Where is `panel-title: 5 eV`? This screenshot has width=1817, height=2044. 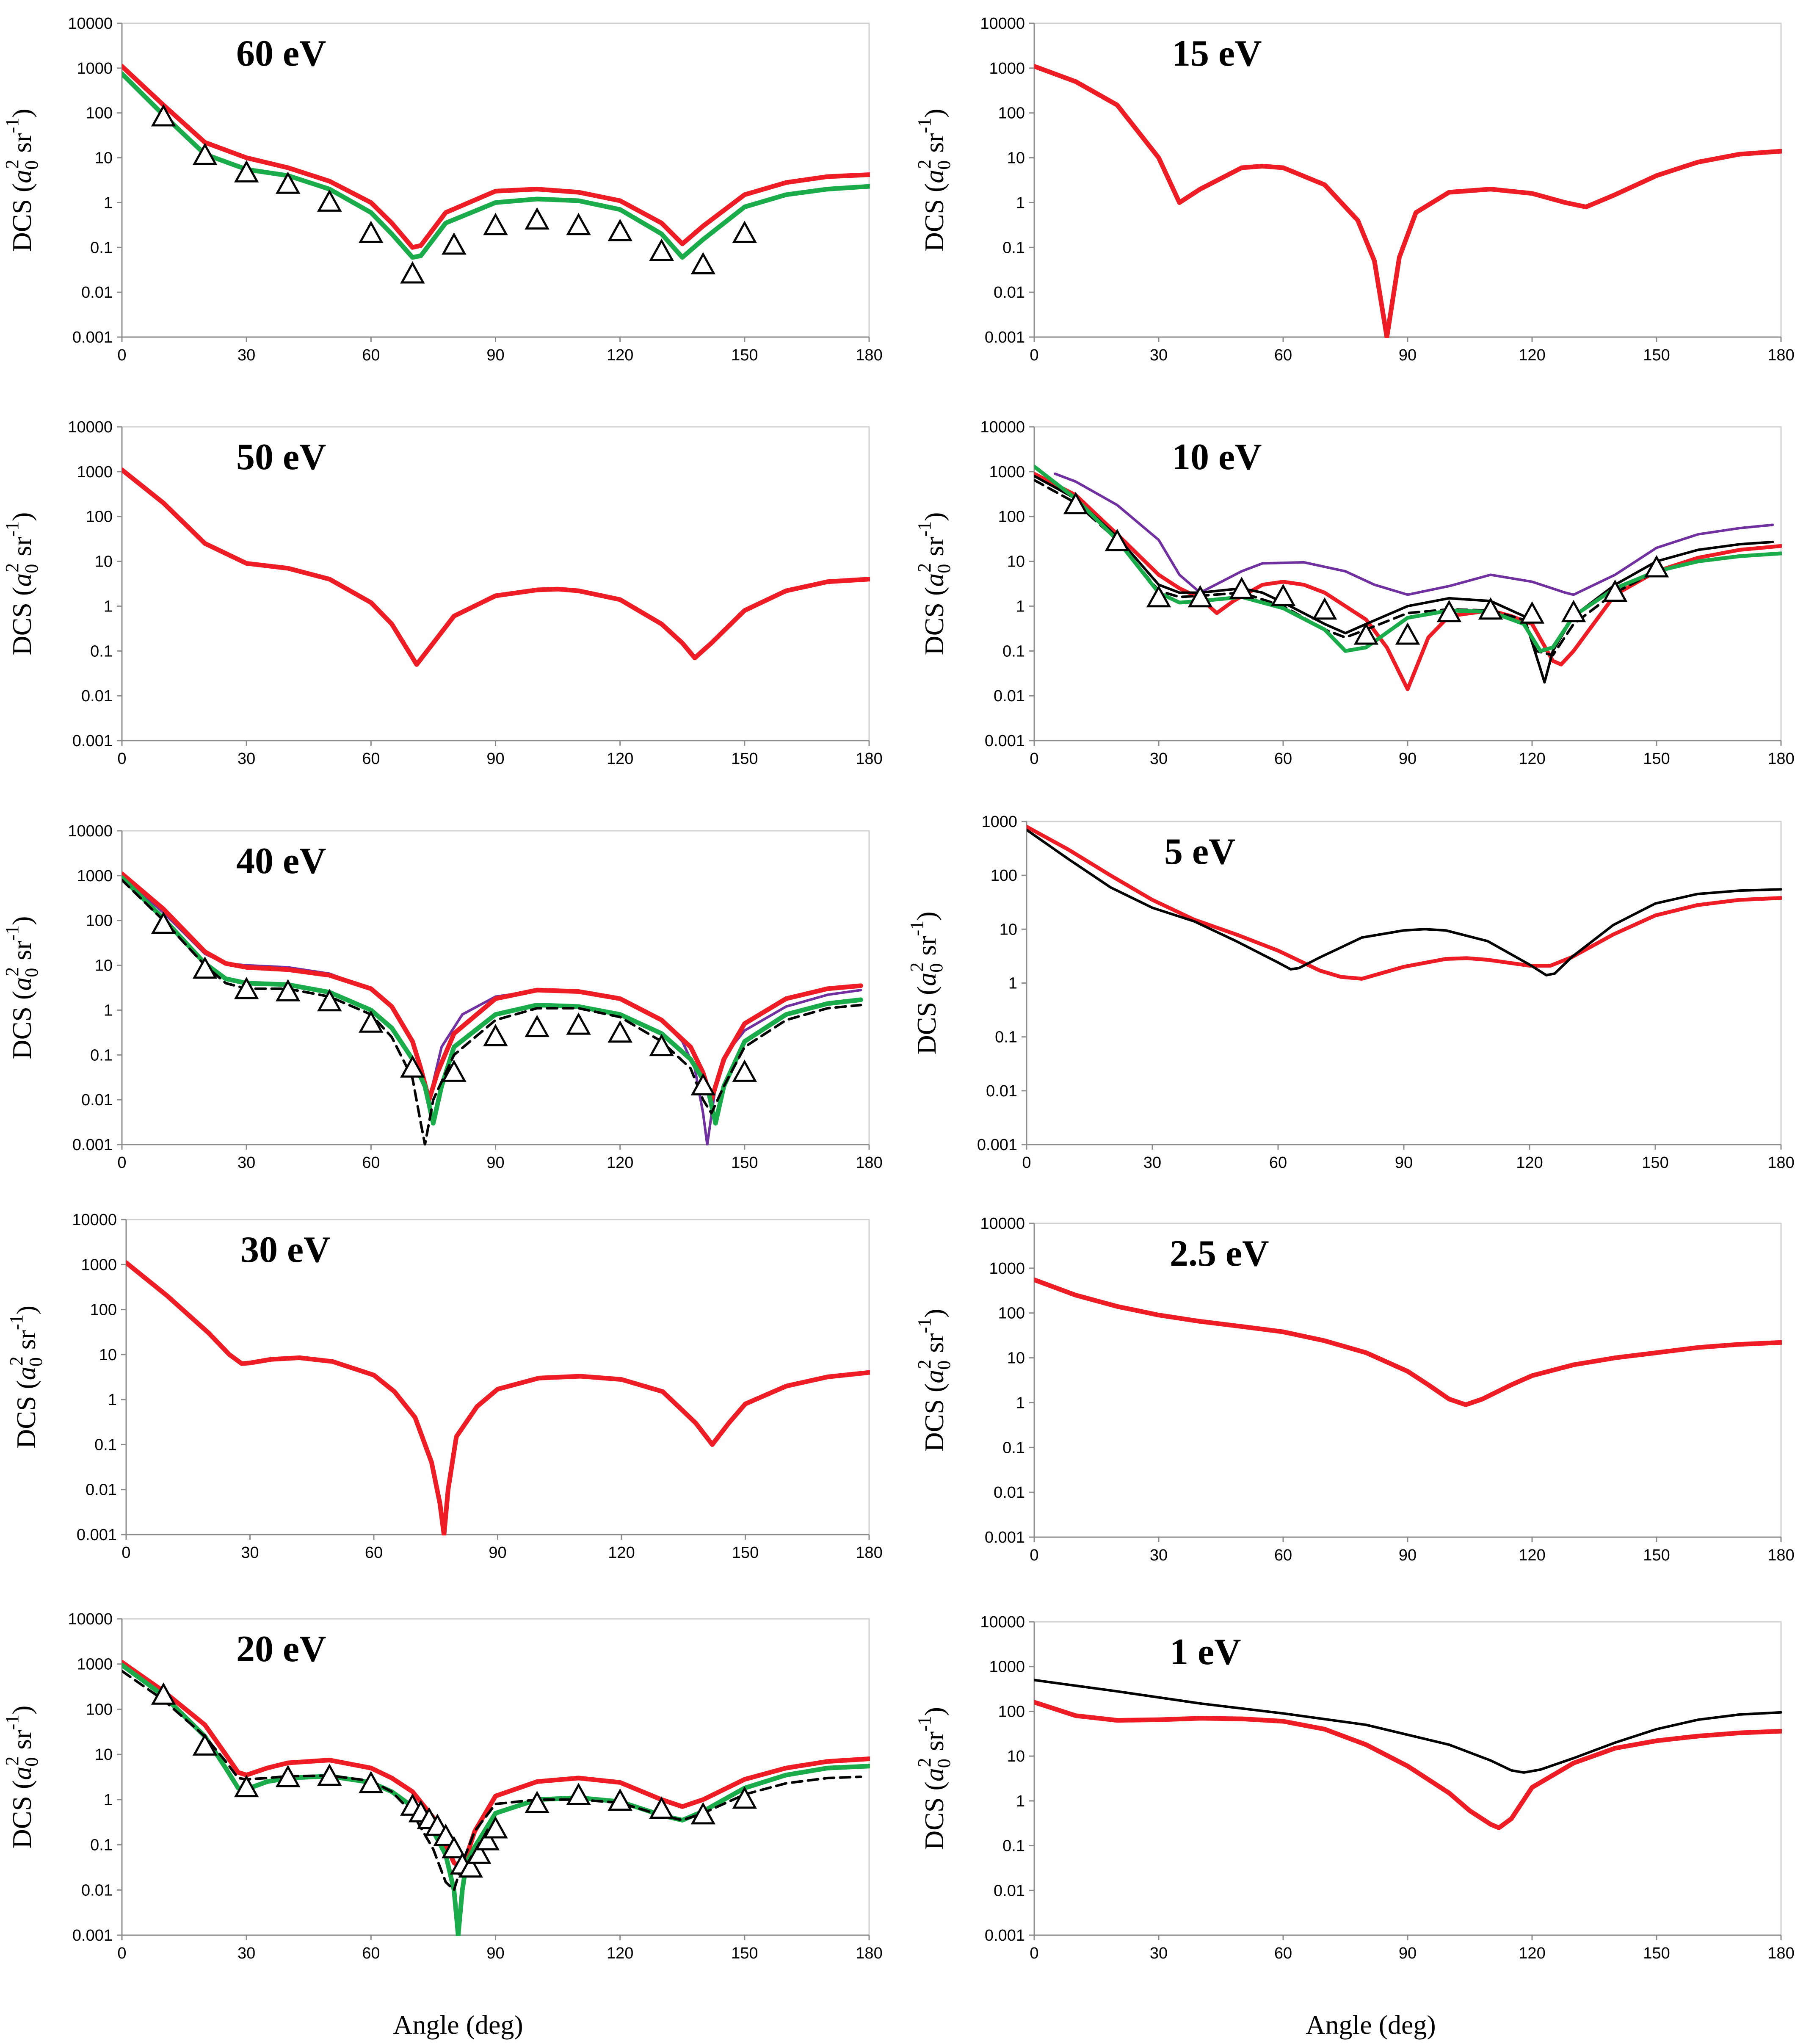
panel-title: 5 eV is located at coordinates (1200, 852).